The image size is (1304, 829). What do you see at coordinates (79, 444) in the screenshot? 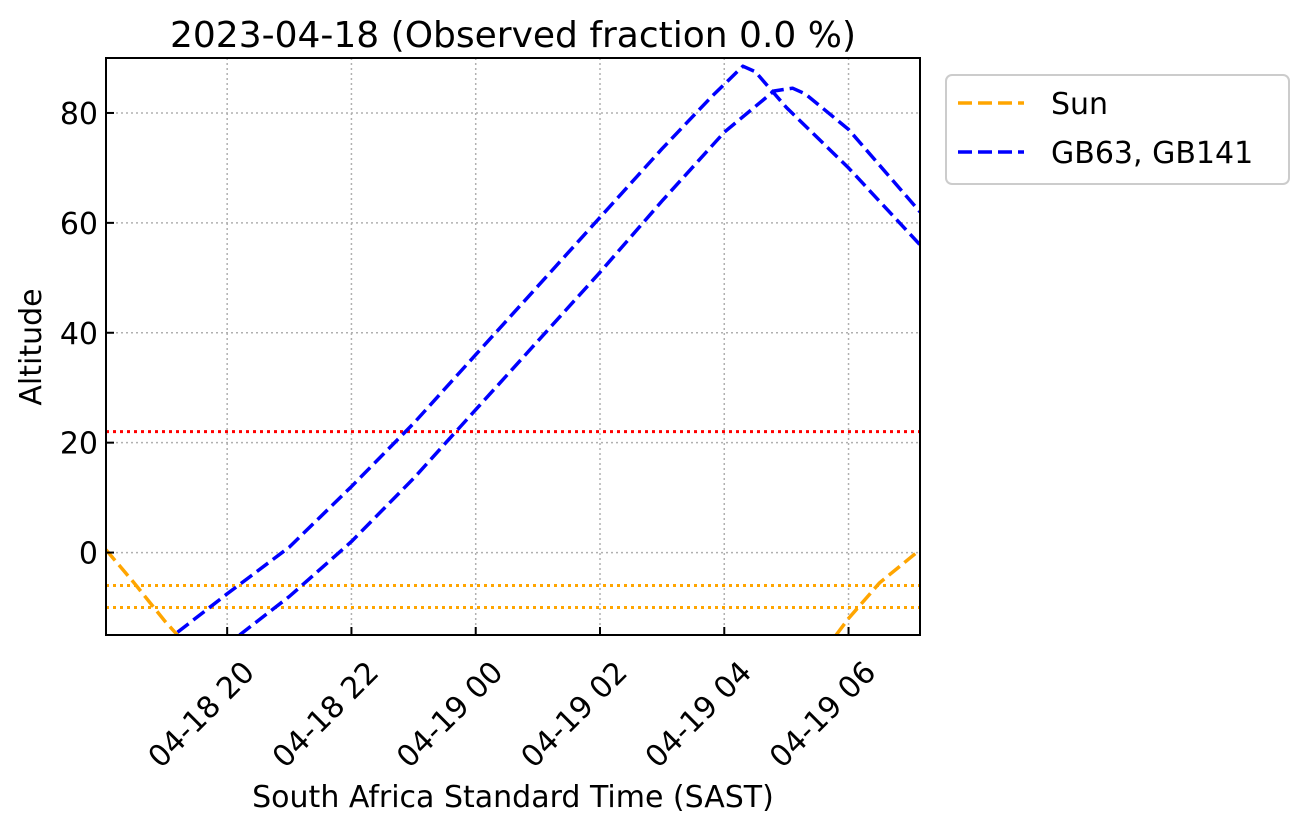
I see `y-tick-label: 20` at bounding box center [79, 444].